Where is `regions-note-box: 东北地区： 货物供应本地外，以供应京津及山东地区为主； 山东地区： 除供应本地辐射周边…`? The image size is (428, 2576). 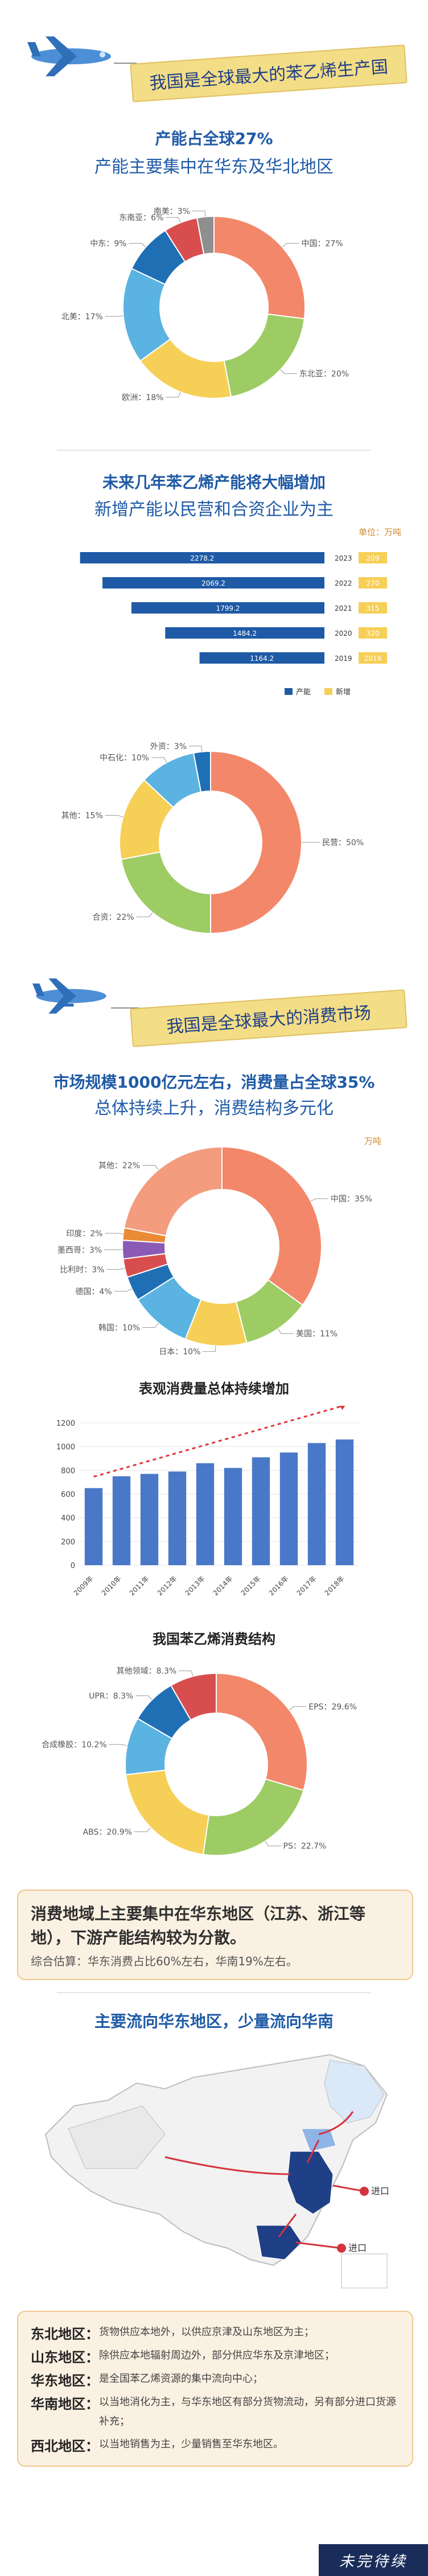
regions-note-box: 东北地区： 货物供应本地外，以供应京津及山东地区为主； 山东地区： 除供应本地辐射周边… is located at coordinates (215, 2389).